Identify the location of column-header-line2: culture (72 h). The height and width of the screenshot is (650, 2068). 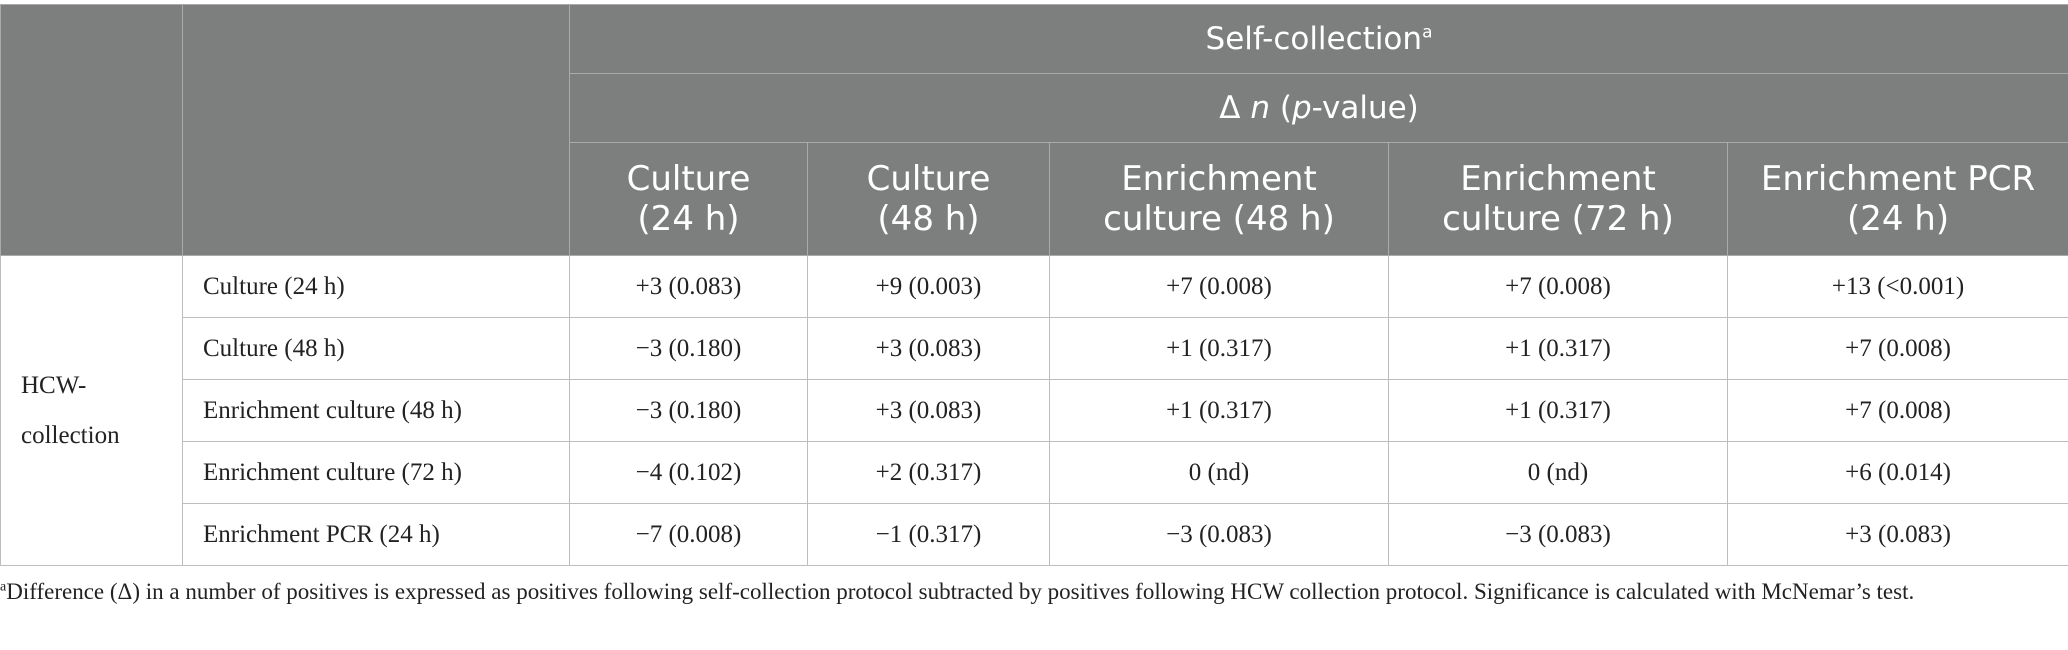
(1558, 219).